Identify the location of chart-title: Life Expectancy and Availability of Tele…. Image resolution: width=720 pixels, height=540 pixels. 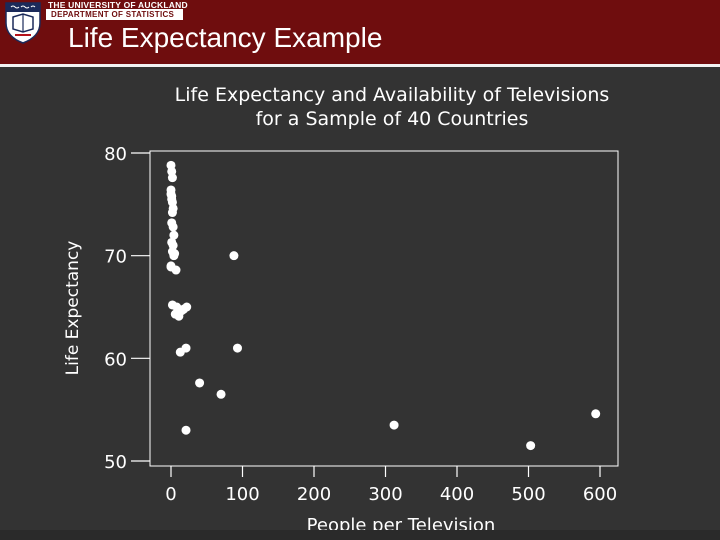
(392, 95).